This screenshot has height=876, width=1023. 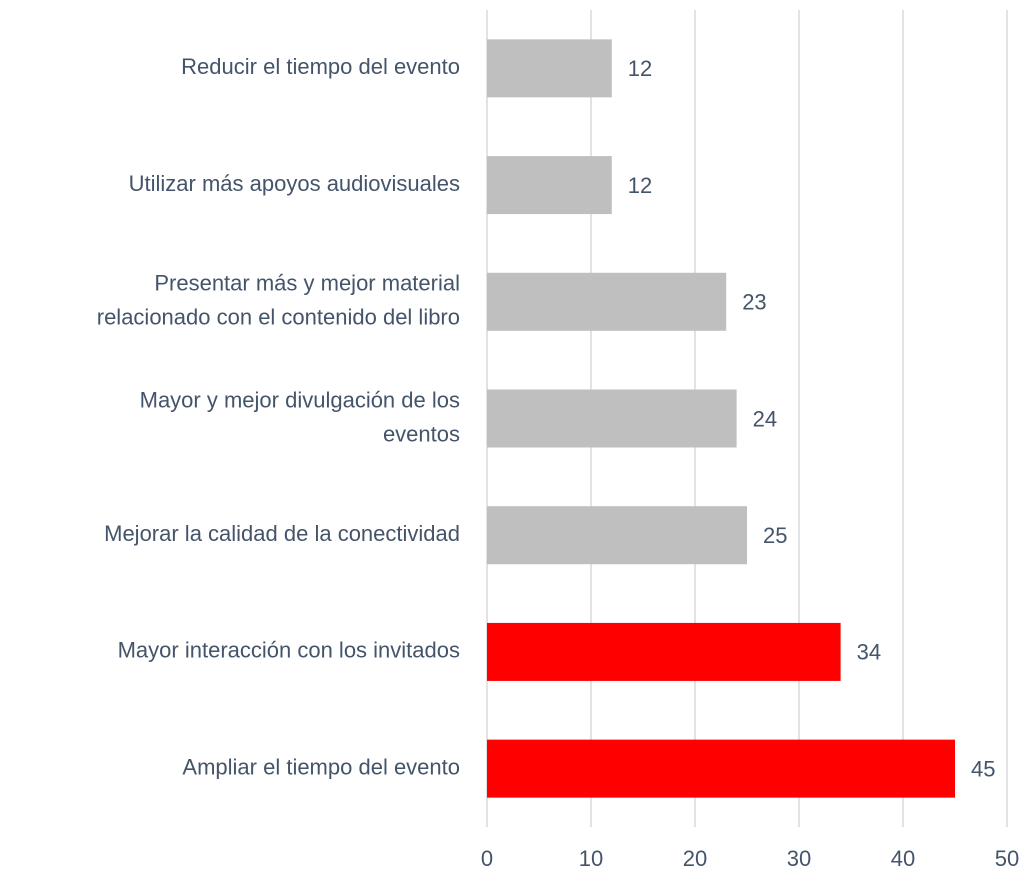 What do you see at coordinates (487, 858) in the screenshot?
I see `x-tick-label: 0` at bounding box center [487, 858].